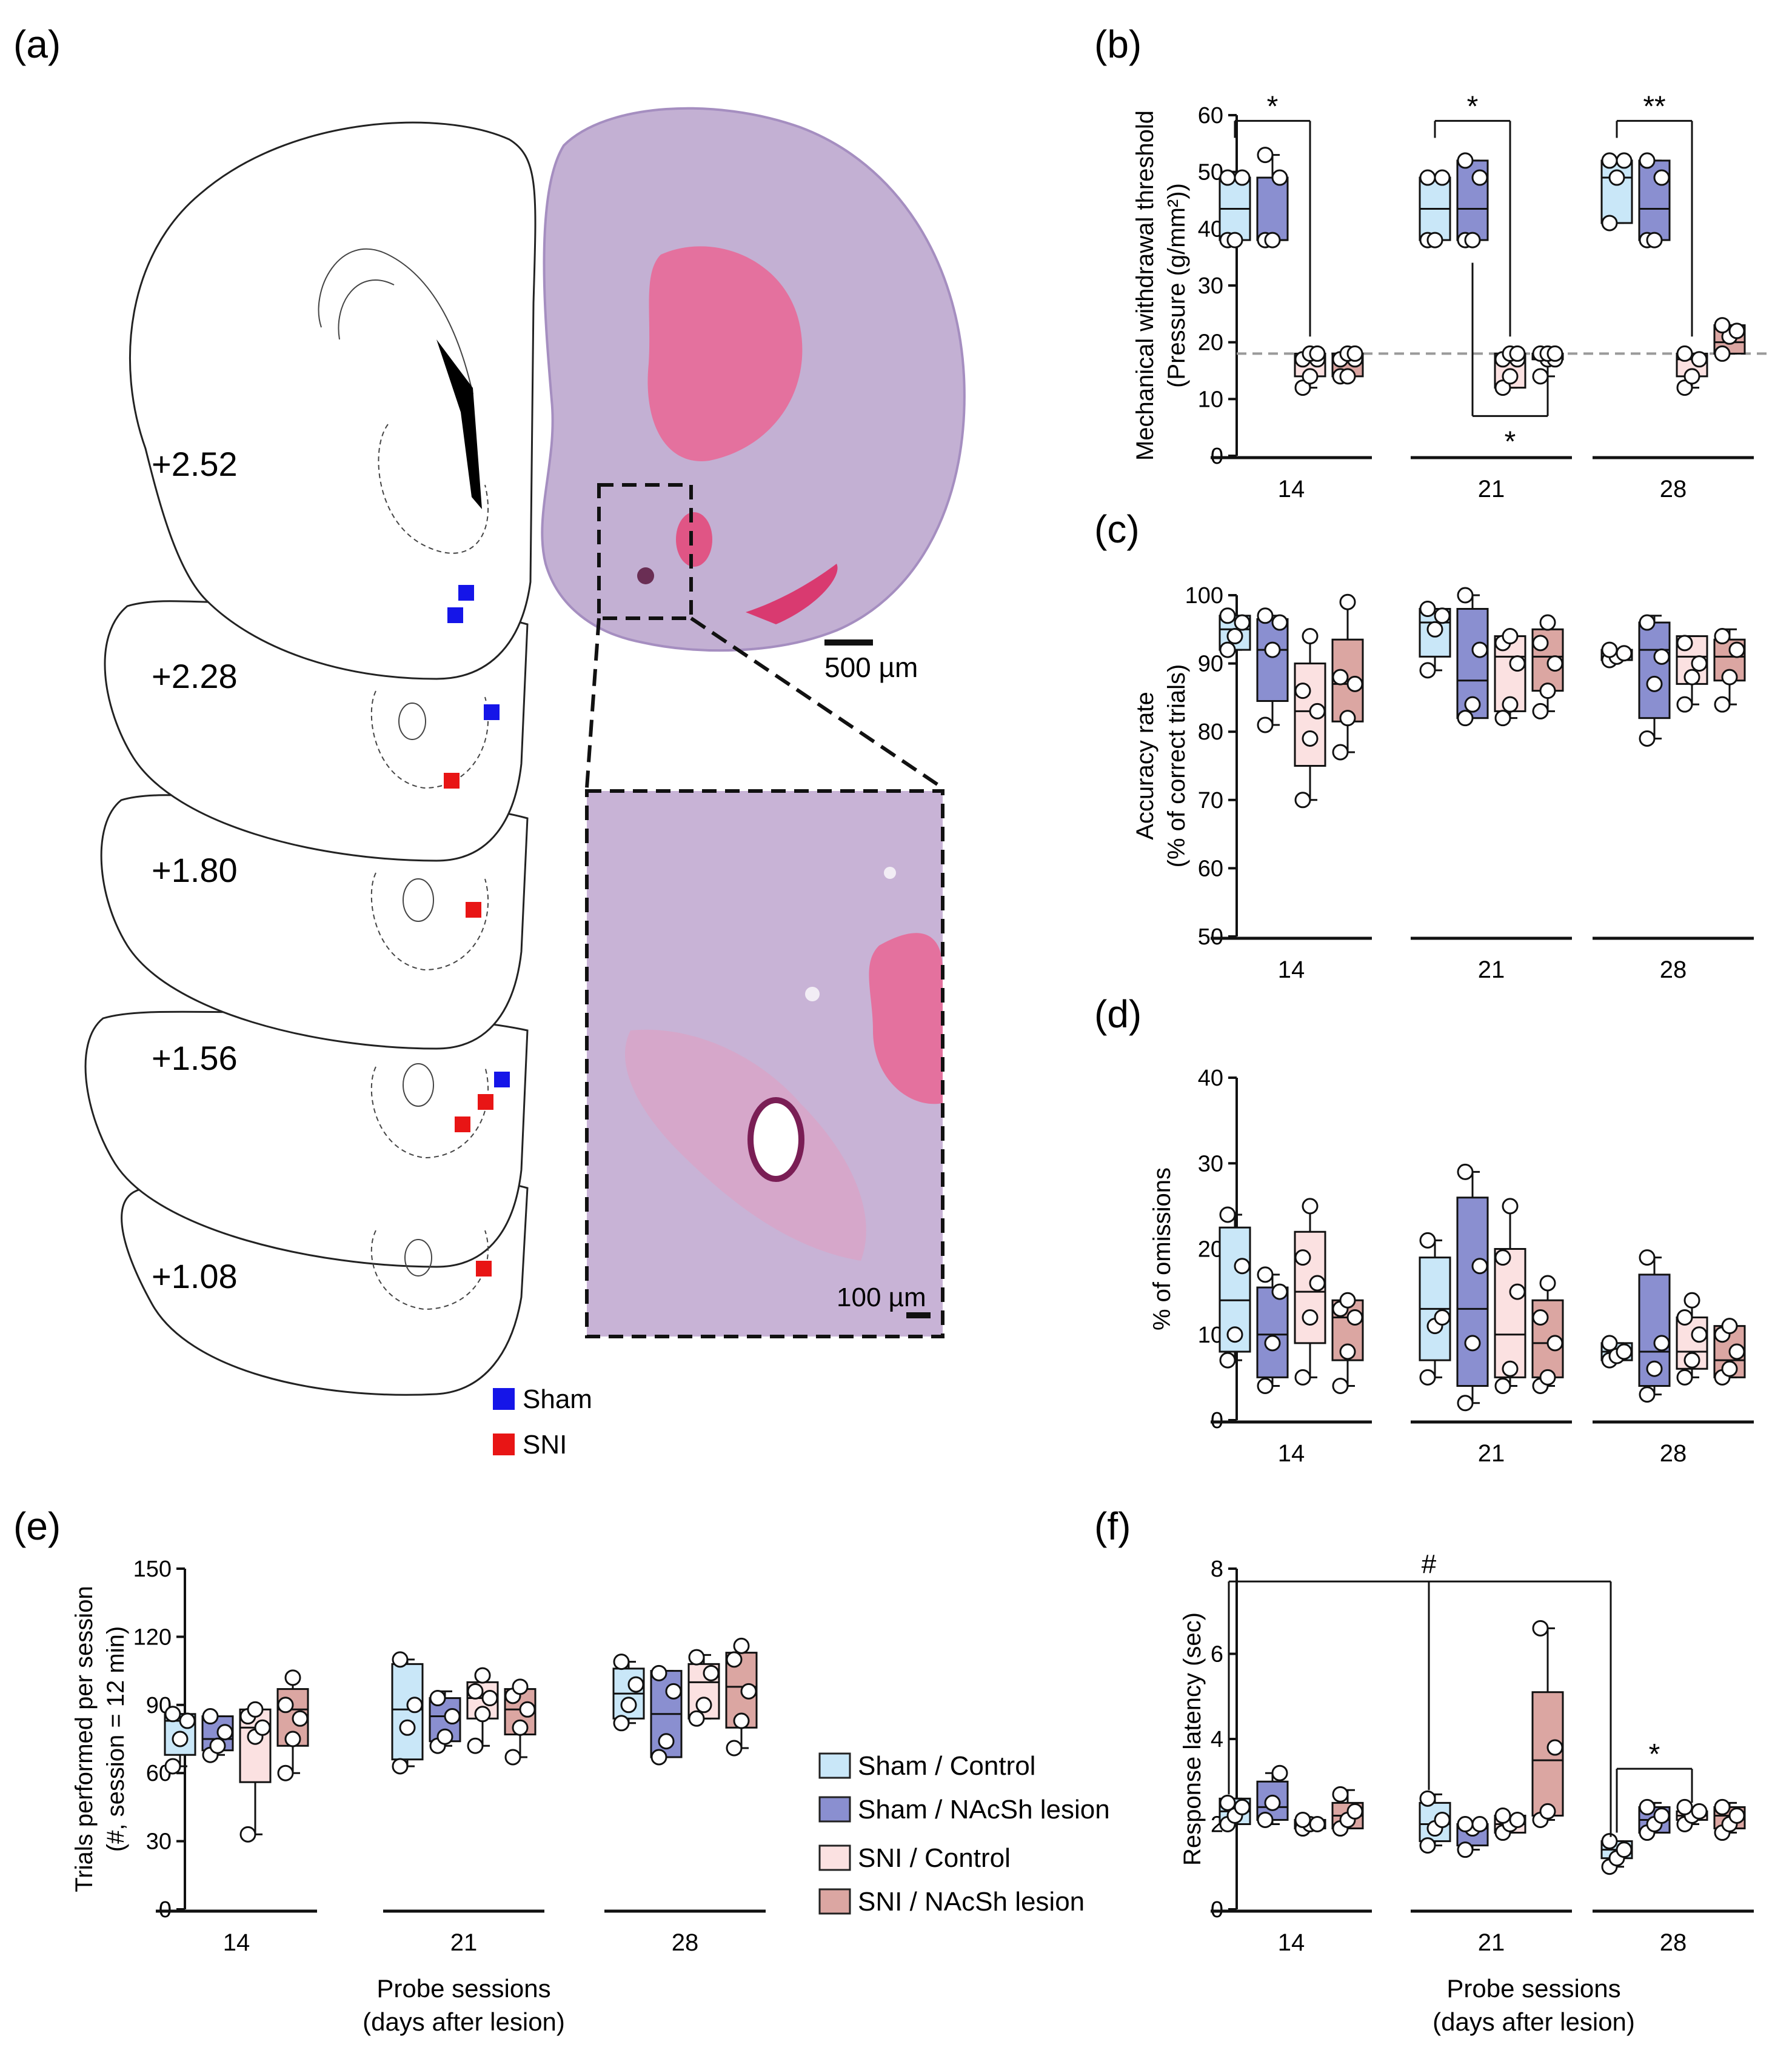 The height and width of the screenshot is (2056, 1792). Describe the element at coordinates (1210, 732) in the screenshot. I see `y-tick-label: 80` at that location.